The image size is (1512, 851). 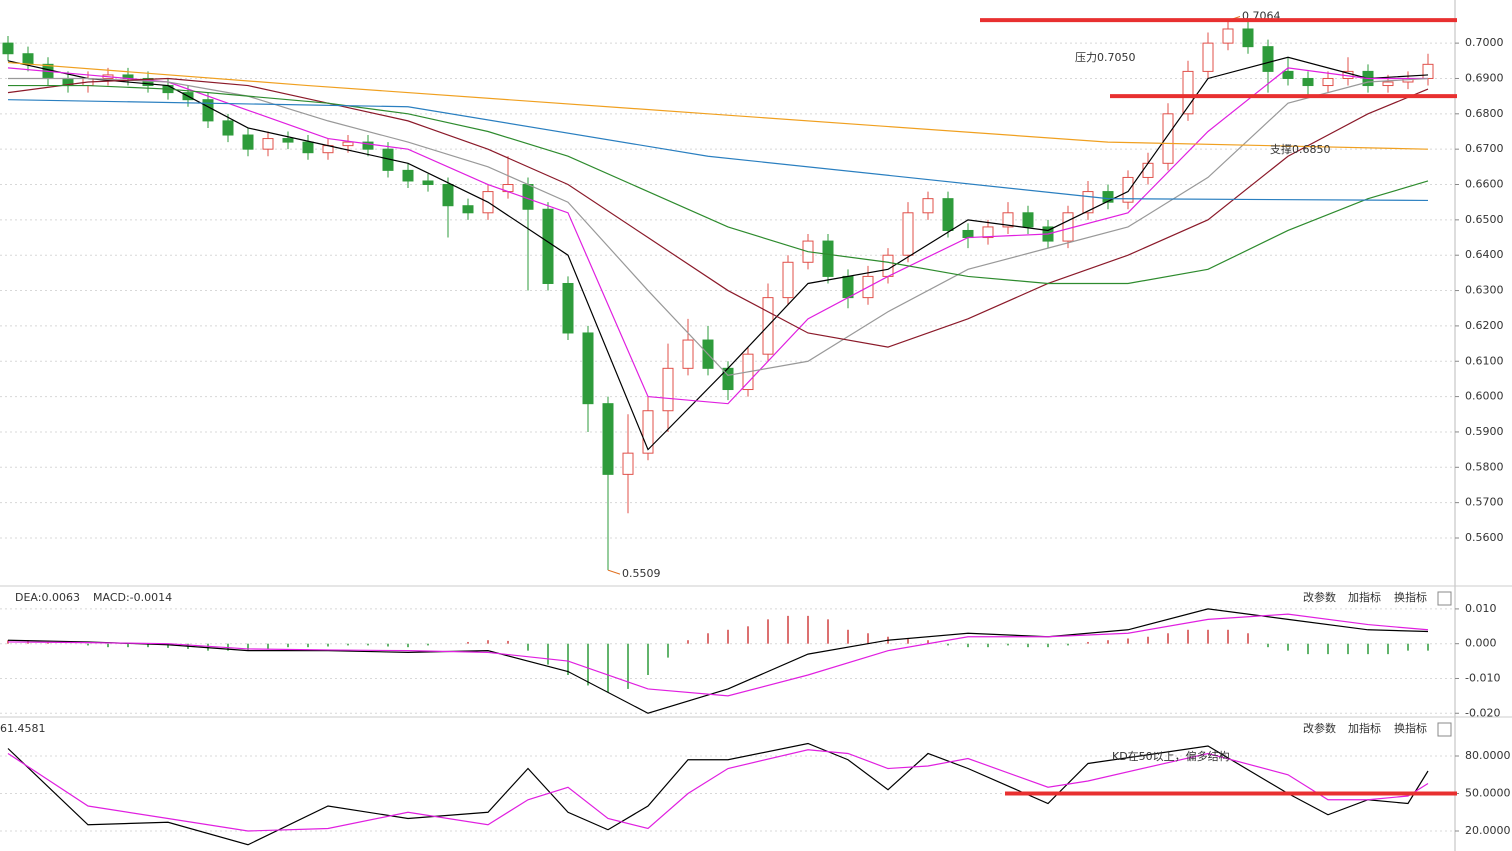 I want to click on y-tick-label: 0.010, so click(x=1481, y=608).